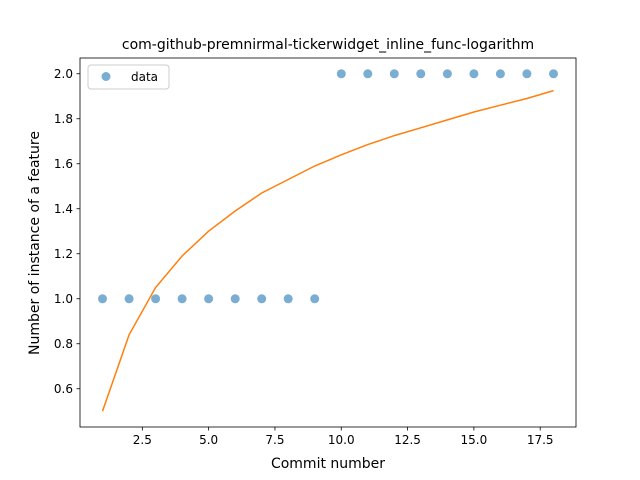  What do you see at coordinates (63, 299) in the screenshot?
I see `y-tick-label: 1.0` at bounding box center [63, 299].